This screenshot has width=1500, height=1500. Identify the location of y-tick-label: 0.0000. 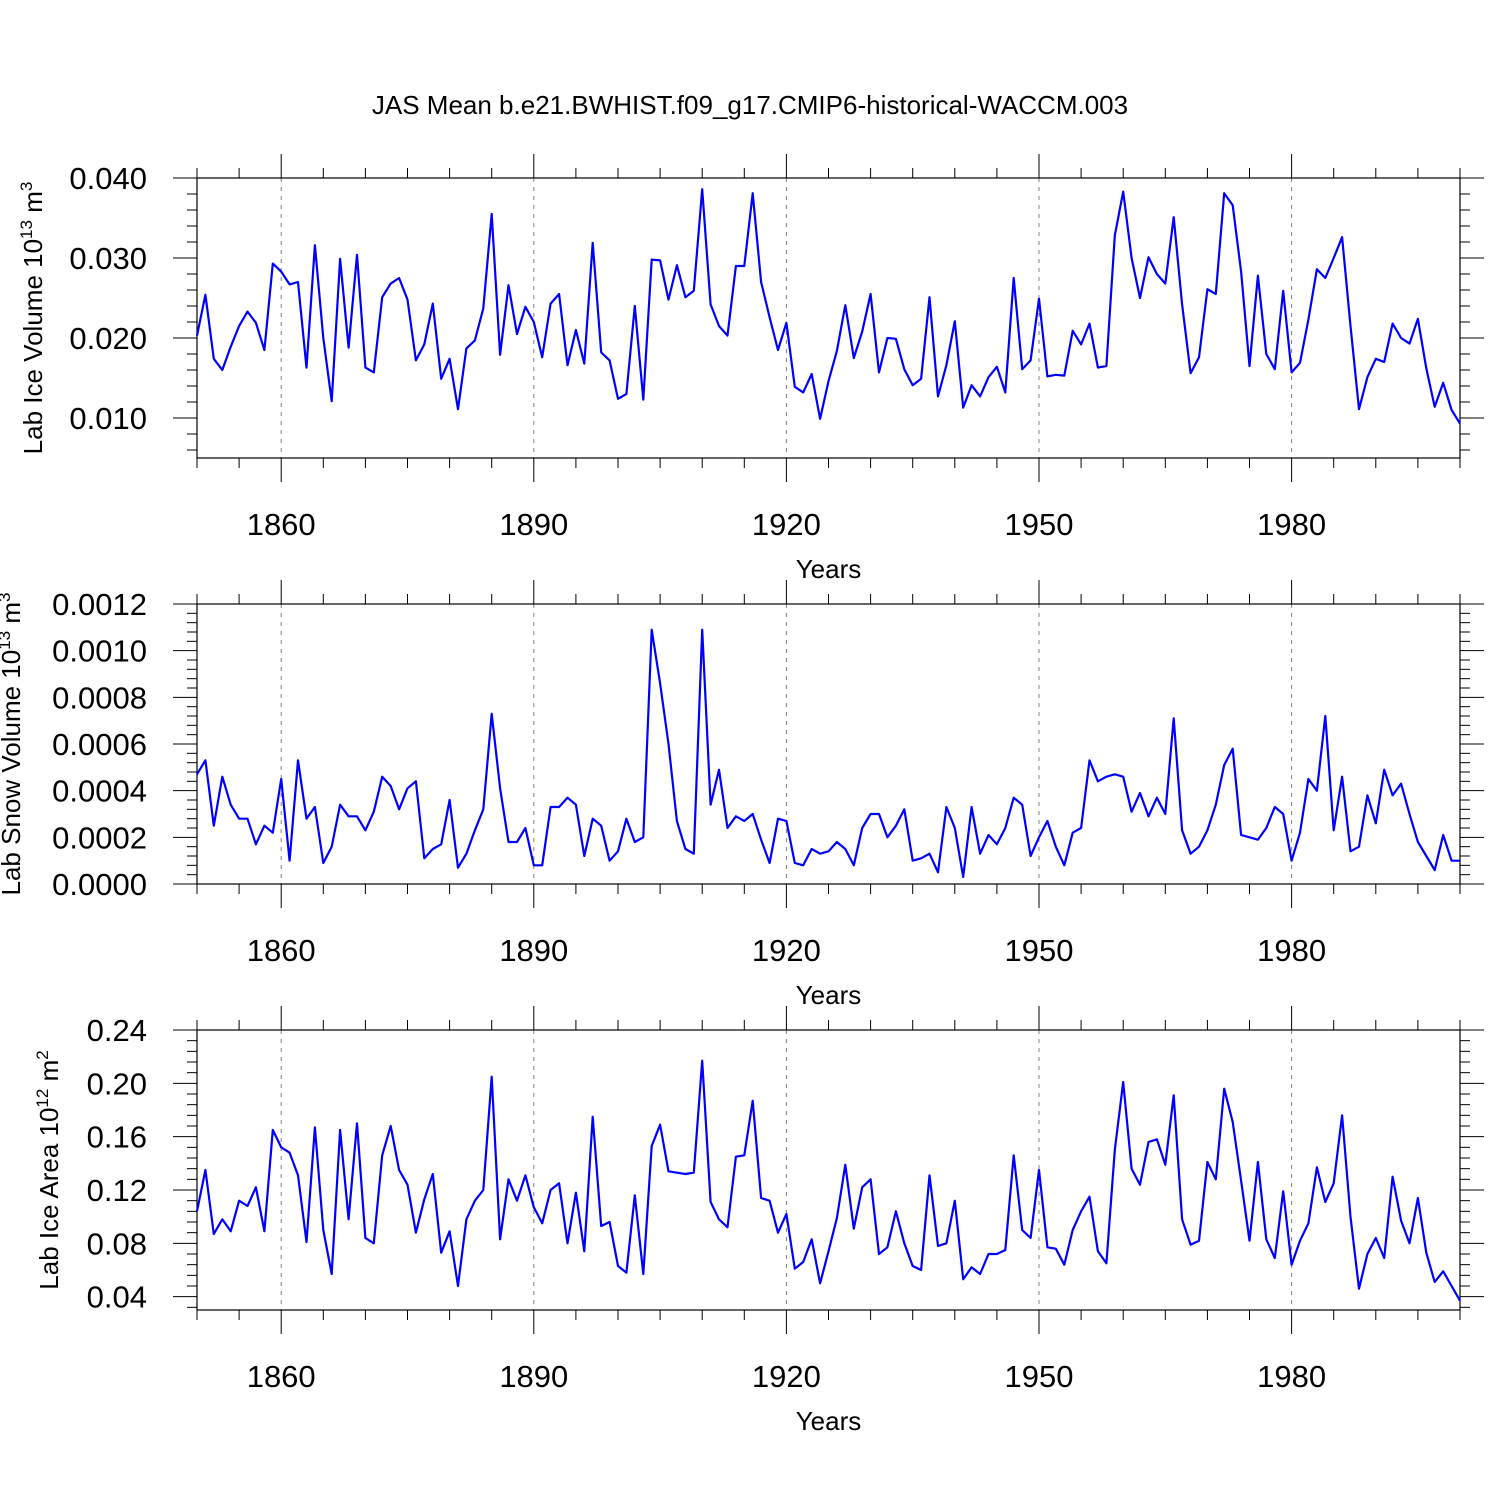
(99, 884).